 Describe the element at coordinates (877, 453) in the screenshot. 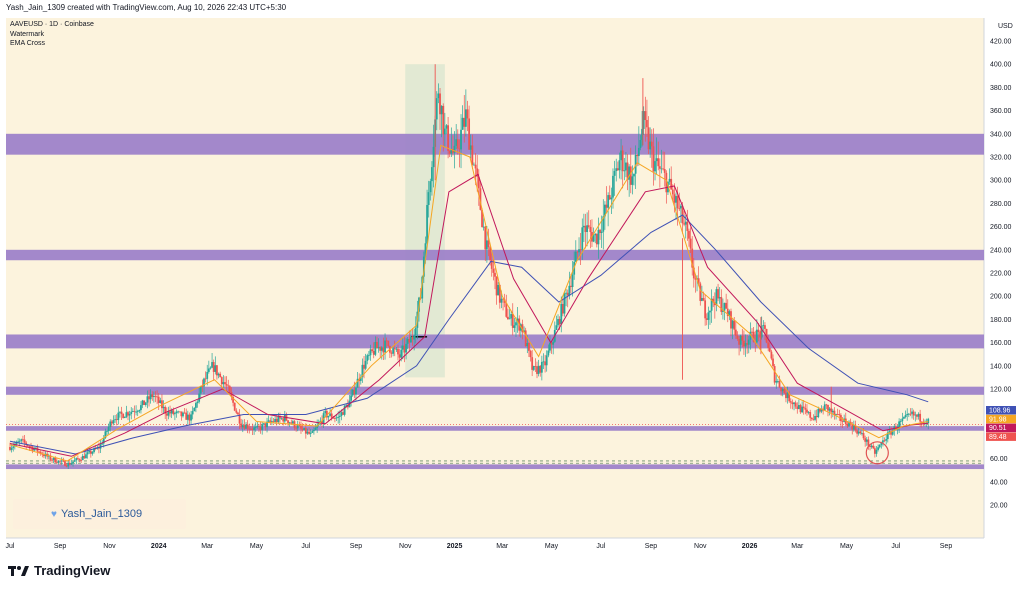

I see `low-circle-annotation` at that location.